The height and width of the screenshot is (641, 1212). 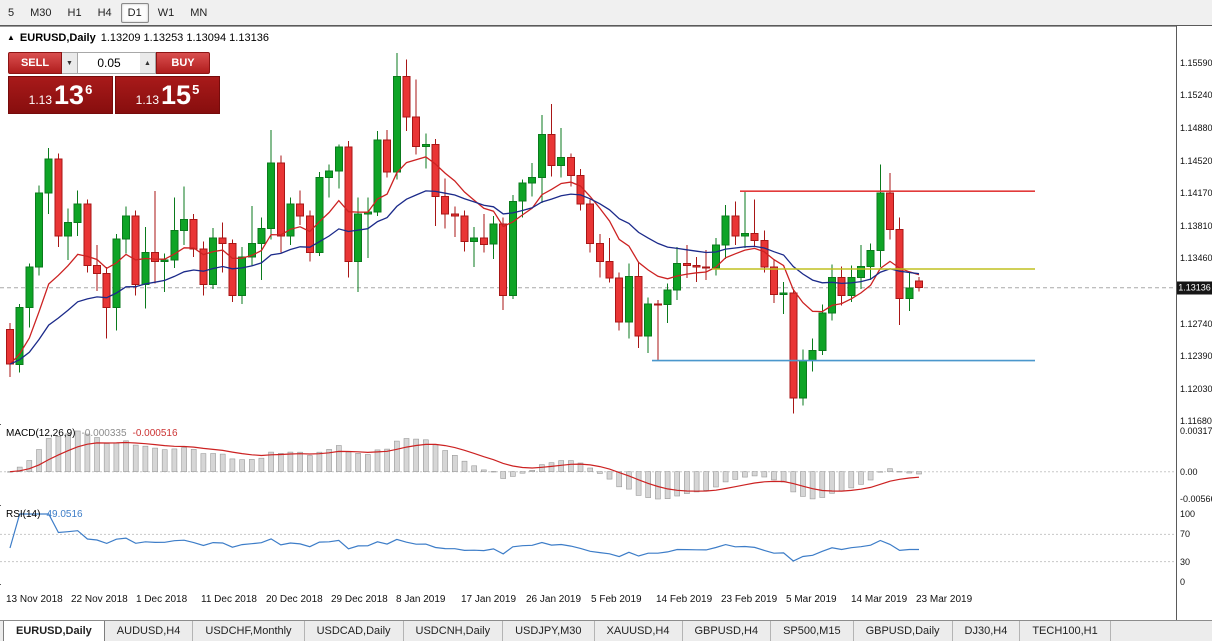 What do you see at coordinates (134, 12) in the screenshot?
I see `timeframe-button-d1: D1` at bounding box center [134, 12].